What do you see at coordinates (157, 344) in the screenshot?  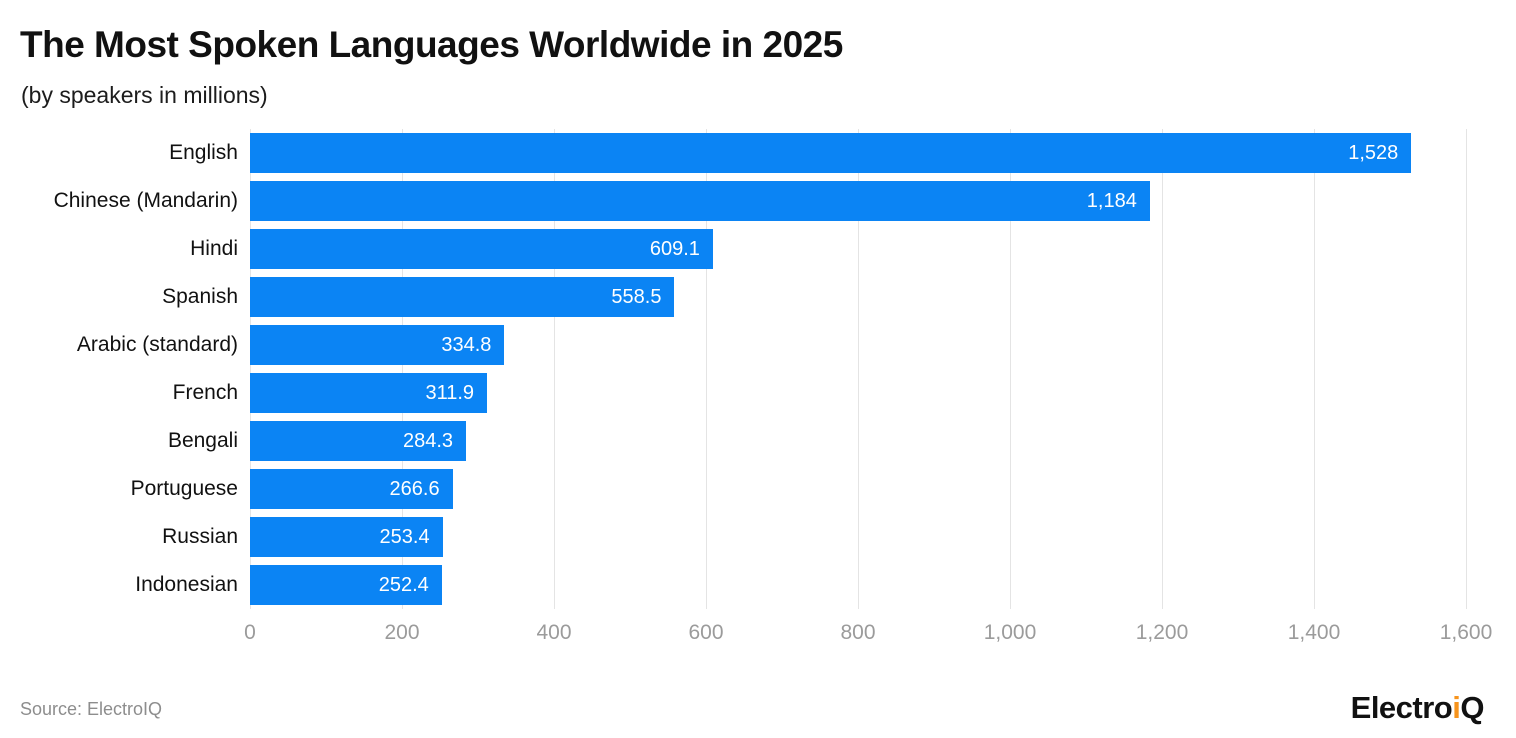 I see `category-label: Arabic (standard)` at bounding box center [157, 344].